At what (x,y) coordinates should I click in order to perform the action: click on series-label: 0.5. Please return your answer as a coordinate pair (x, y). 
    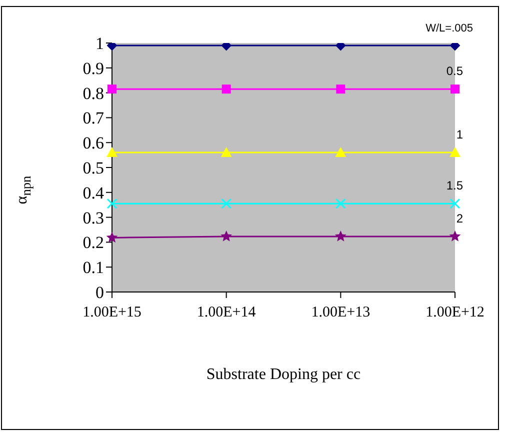
    Looking at the image, I should click on (455, 71).